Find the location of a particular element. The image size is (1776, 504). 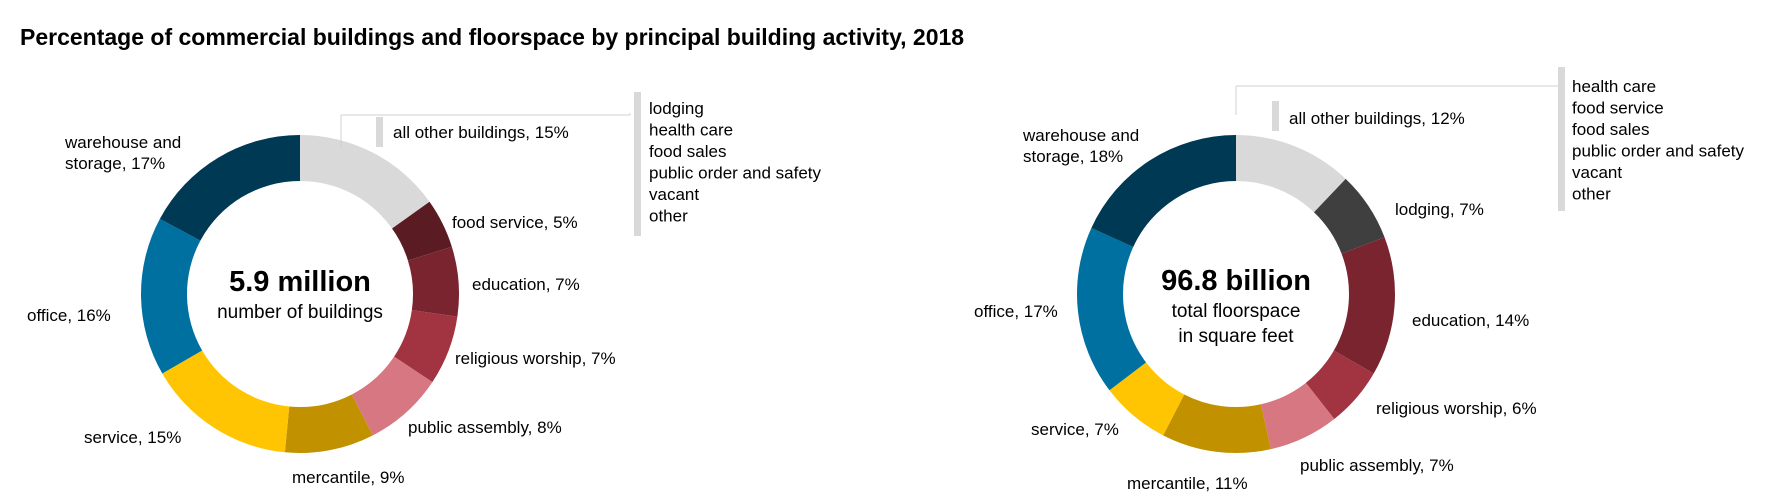

slice-label-office: office, 17% is located at coordinates (1016, 311).